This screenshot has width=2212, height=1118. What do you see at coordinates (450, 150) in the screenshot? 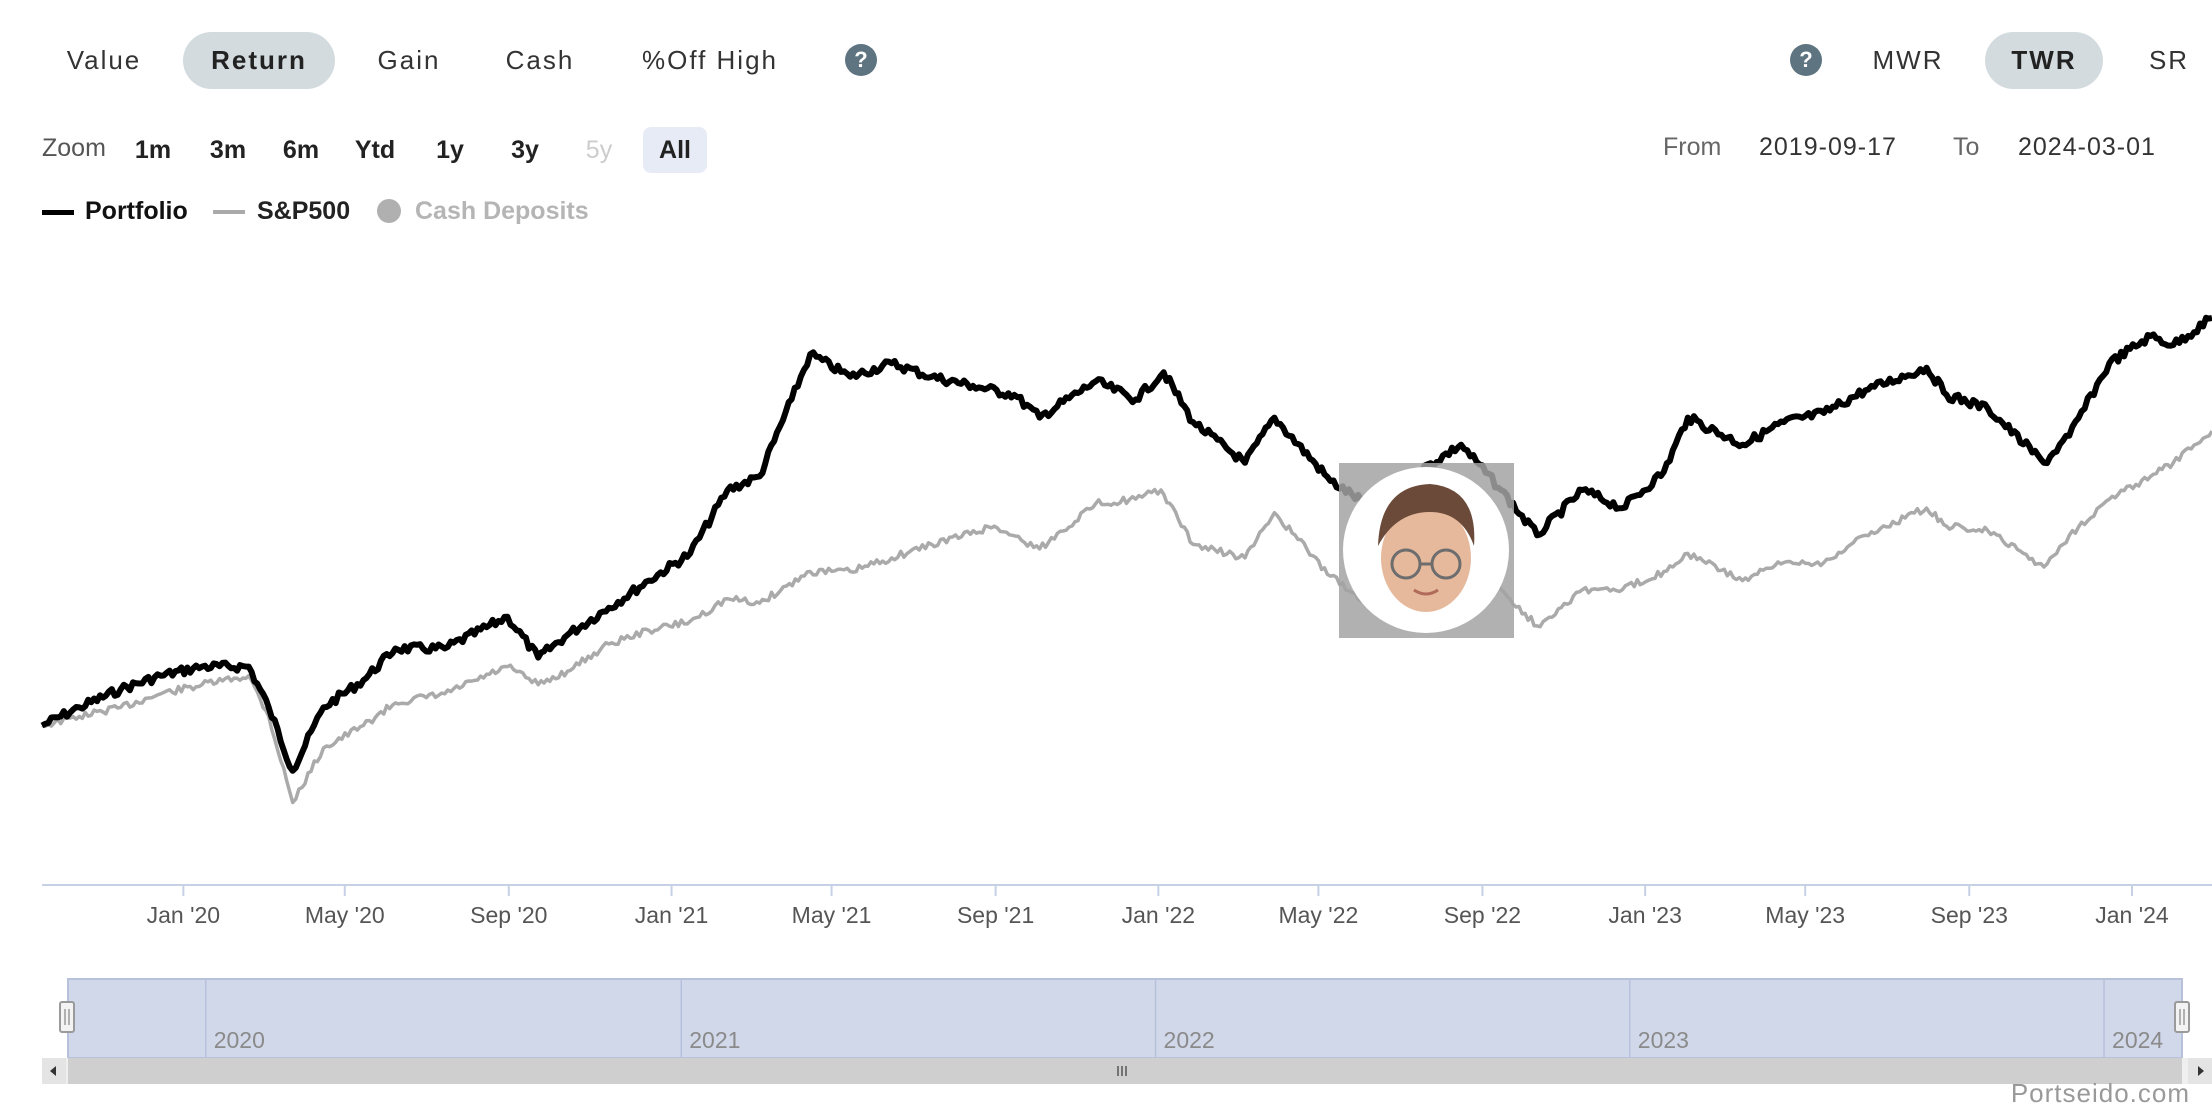
I see `zoom-1y: 1y` at bounding box center [450, 150].